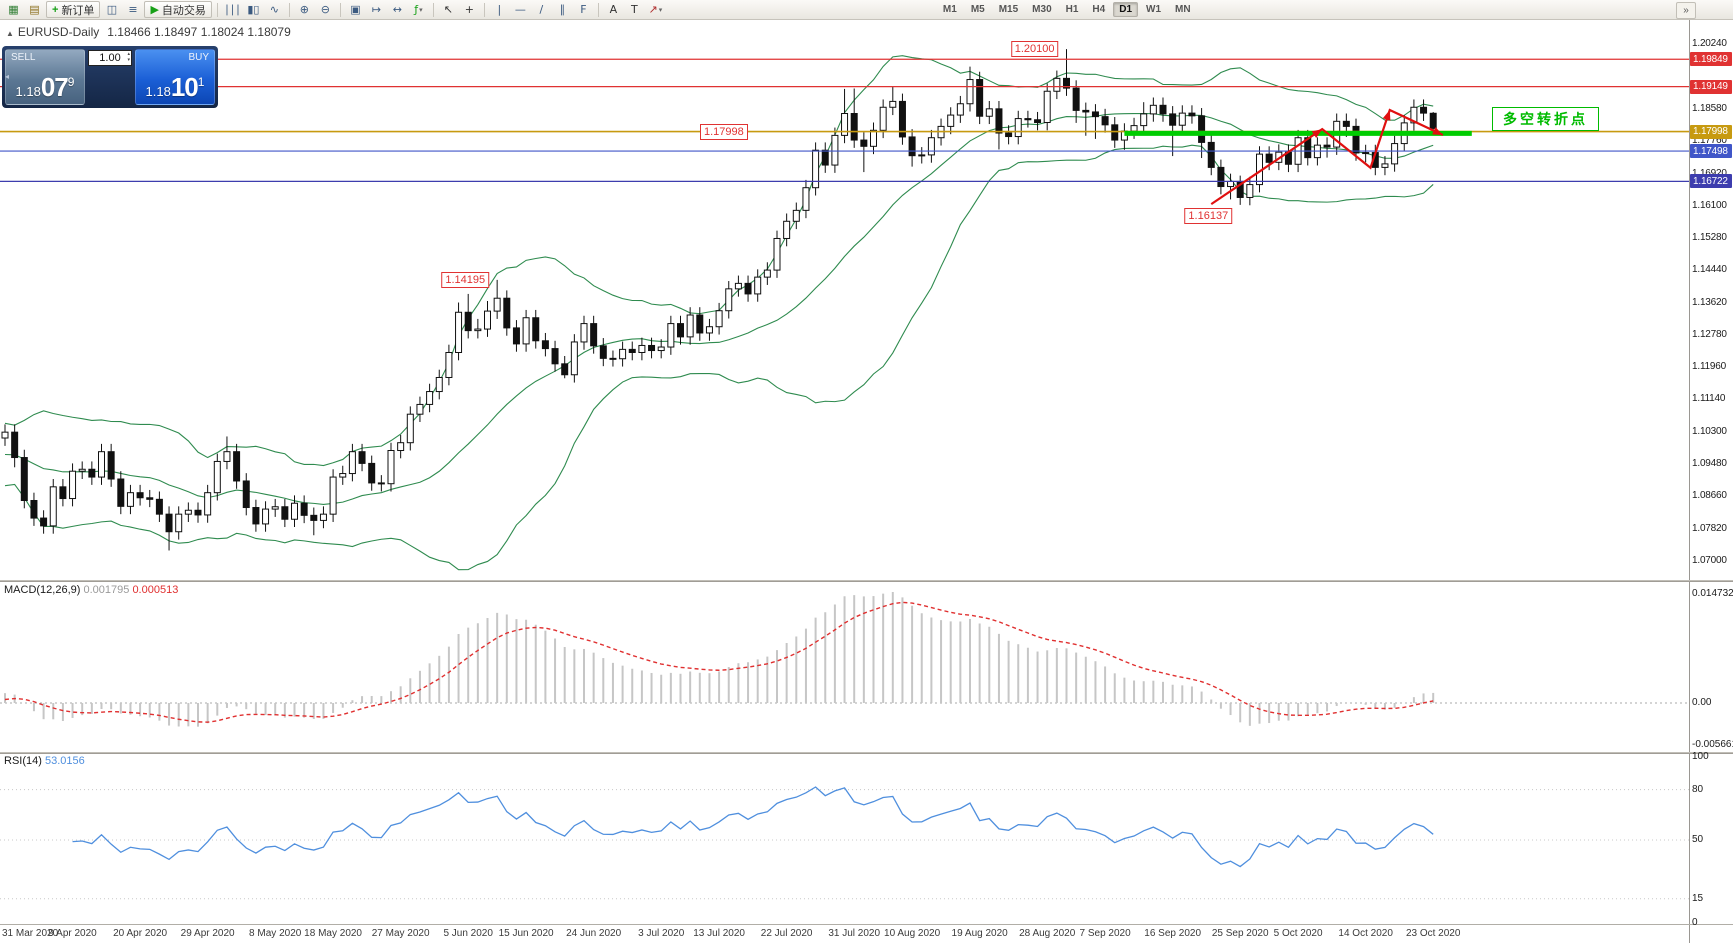  I want to click on lot-size-input: 1.00 ▴ ▾, so click(110, 58).